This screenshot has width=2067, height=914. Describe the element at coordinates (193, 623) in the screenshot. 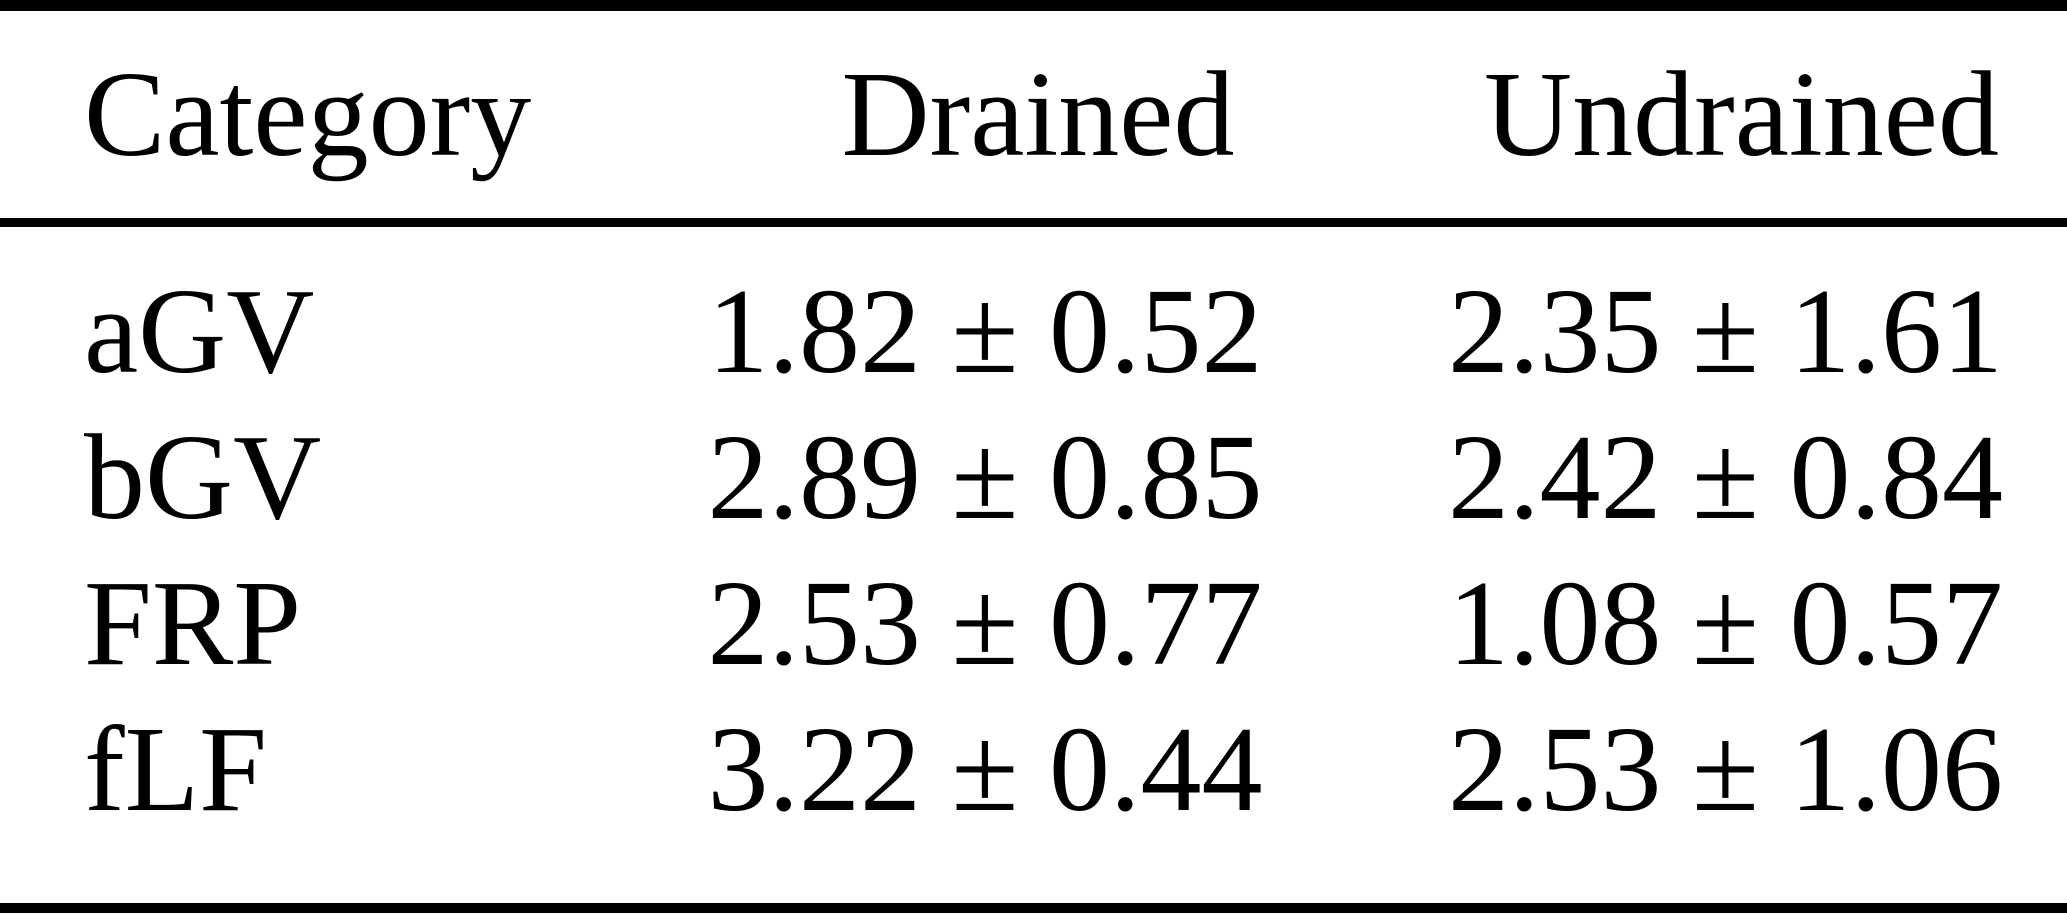

I see `row-category-label: FRP` at that location.